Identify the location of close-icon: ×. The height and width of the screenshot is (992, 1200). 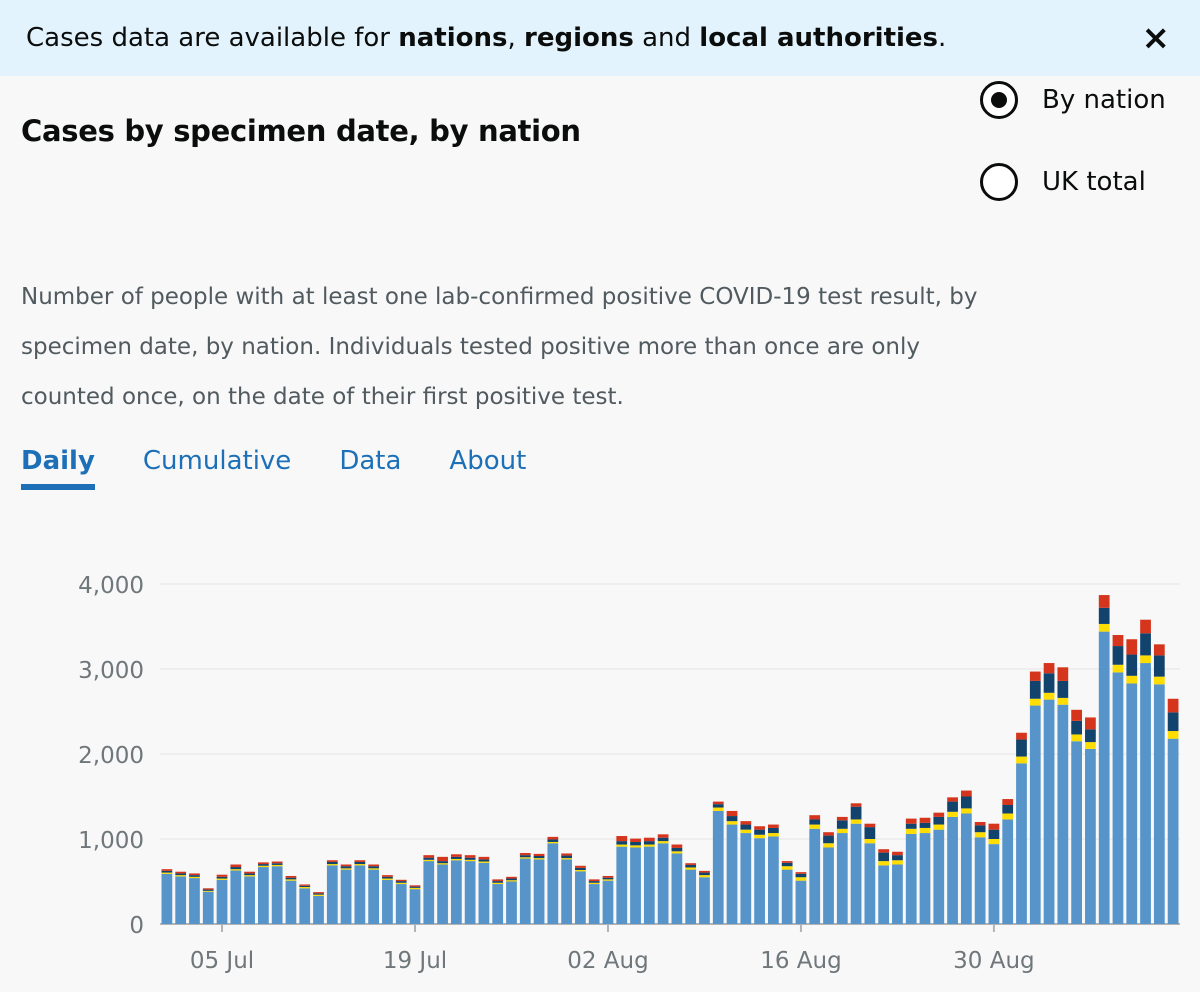
(1156, 38).